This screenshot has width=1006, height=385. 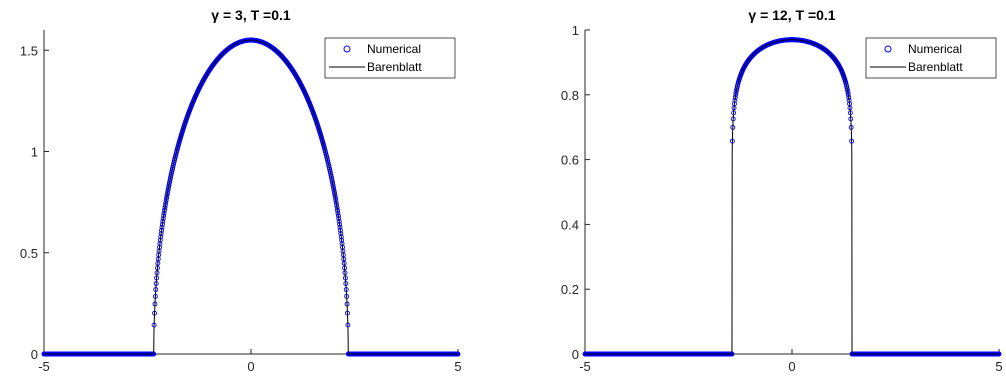 What do you see at coordinates (791, 15) in the screenshot?
I see `chart-title: γ = 12, T =0.1` at bounding box center [791, 15].